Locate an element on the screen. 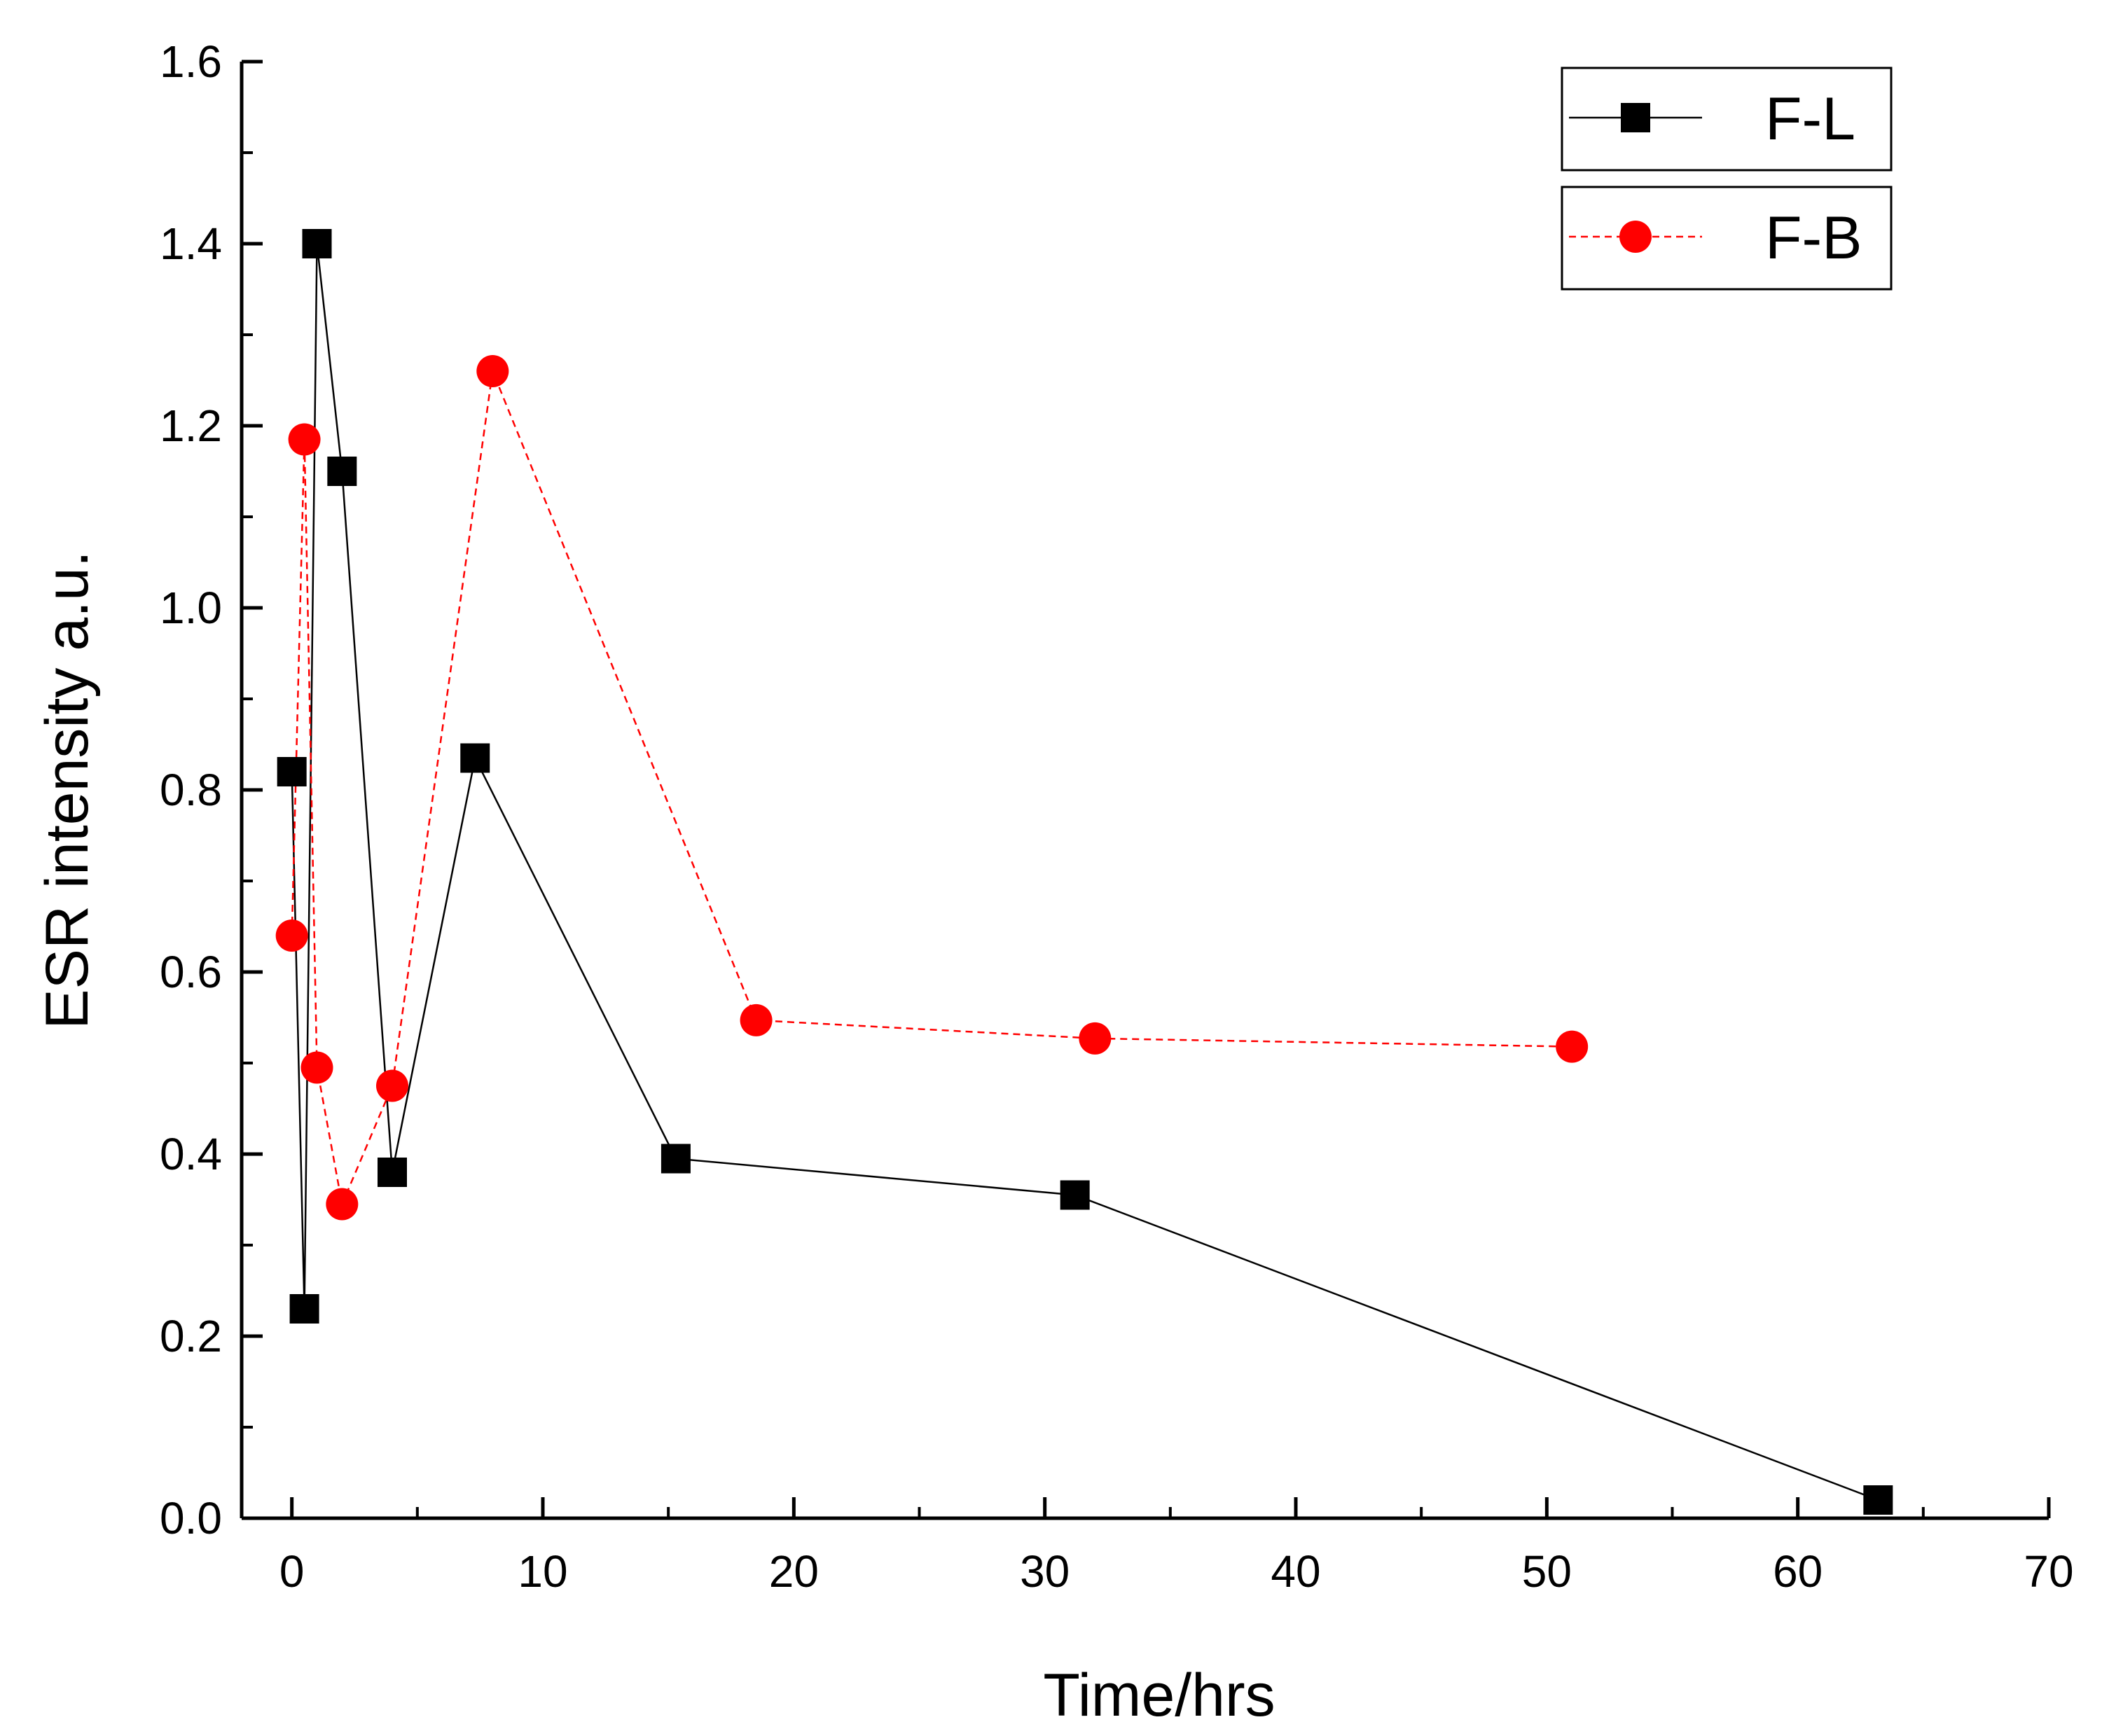 This screenshot has width=2102, height=1736. legend: F-L F-B is located at coordinates (1727, 179).